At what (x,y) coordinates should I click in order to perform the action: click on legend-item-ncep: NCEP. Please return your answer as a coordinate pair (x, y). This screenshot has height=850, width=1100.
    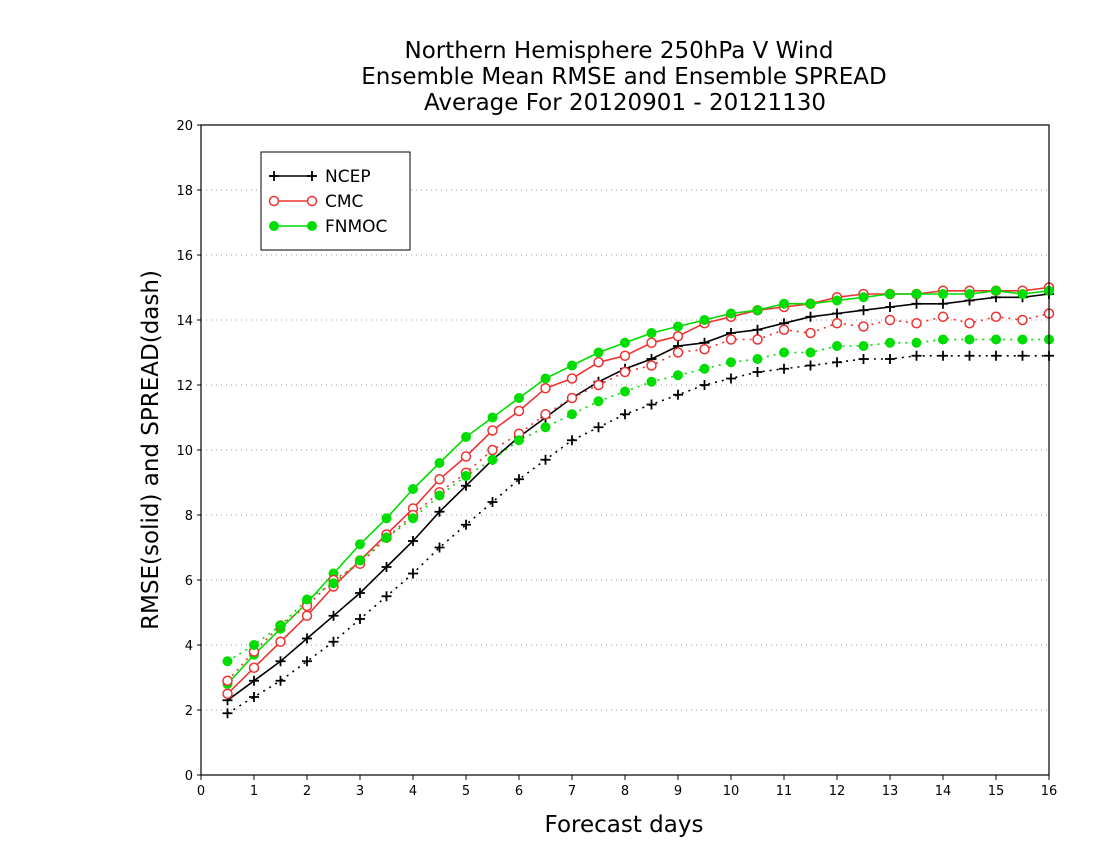
    Looking at the image, I should click on (320, 177).